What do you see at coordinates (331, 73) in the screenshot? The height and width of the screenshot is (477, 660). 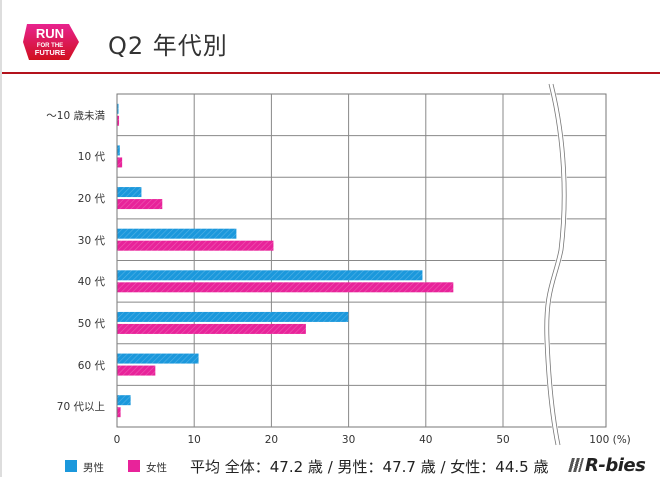 I see `header-divider` at bounding box center [331, 73].